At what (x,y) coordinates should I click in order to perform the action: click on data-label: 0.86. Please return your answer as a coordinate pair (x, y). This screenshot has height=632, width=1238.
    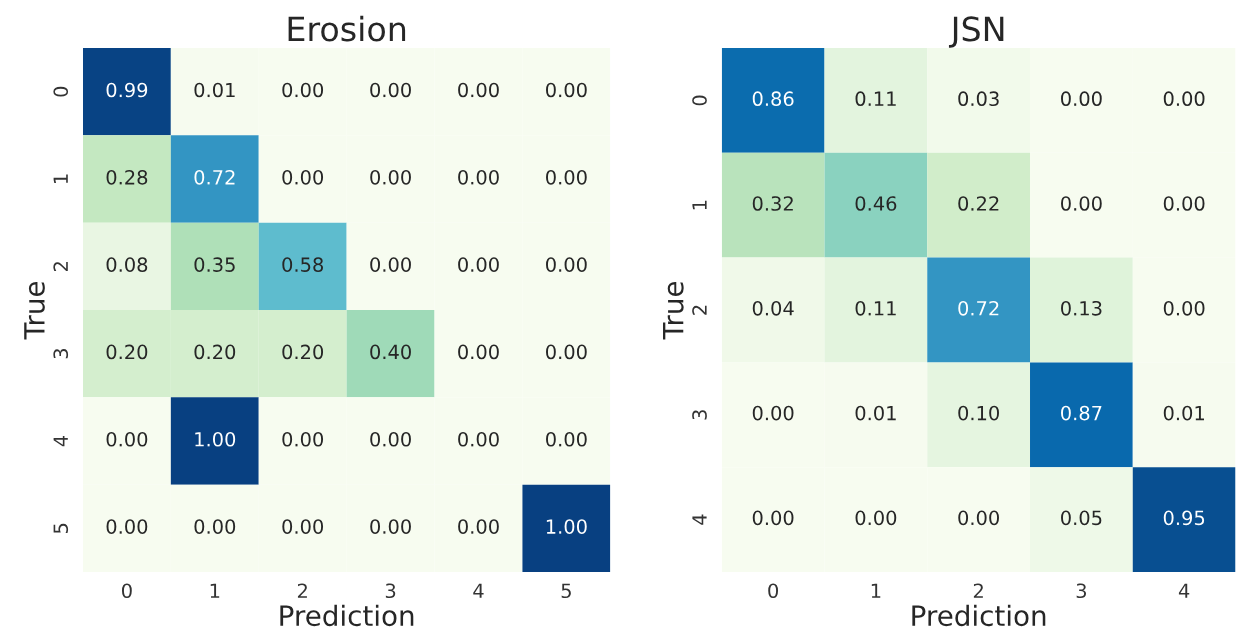
    Looking at the image, I should click on (773, 99).